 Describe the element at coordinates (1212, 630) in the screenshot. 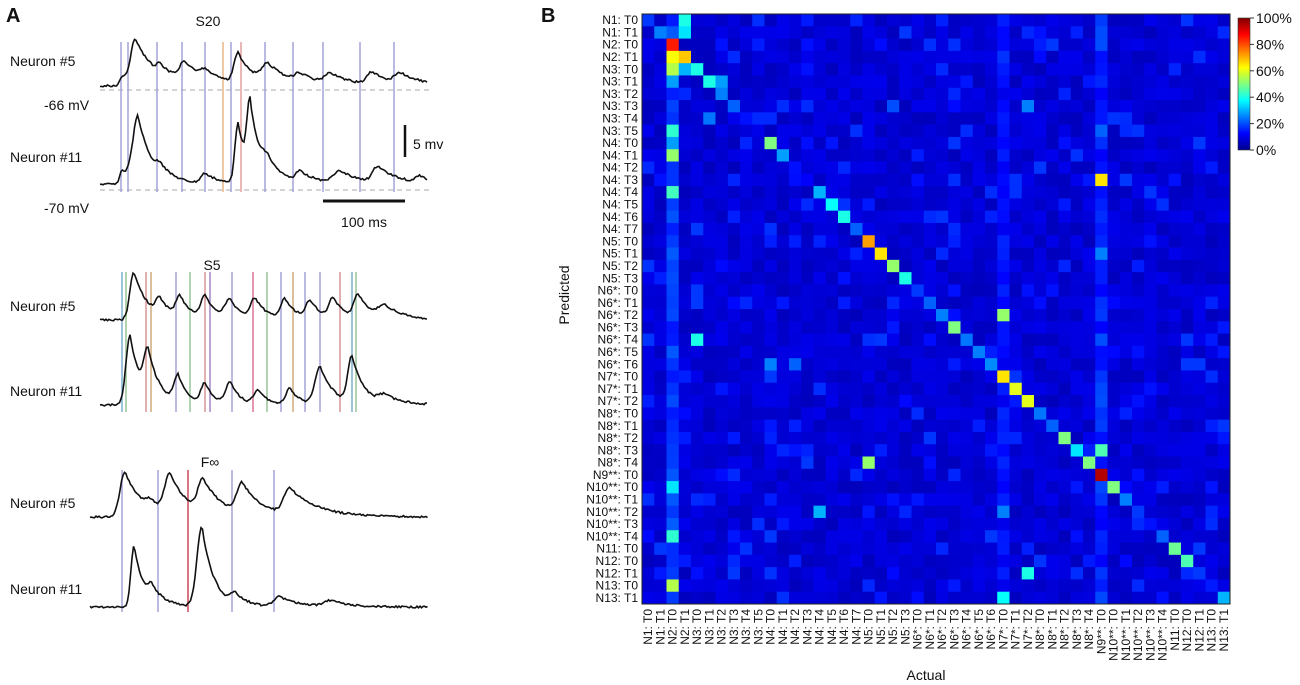

I see `x-tick-label: N13: T0` at that location.